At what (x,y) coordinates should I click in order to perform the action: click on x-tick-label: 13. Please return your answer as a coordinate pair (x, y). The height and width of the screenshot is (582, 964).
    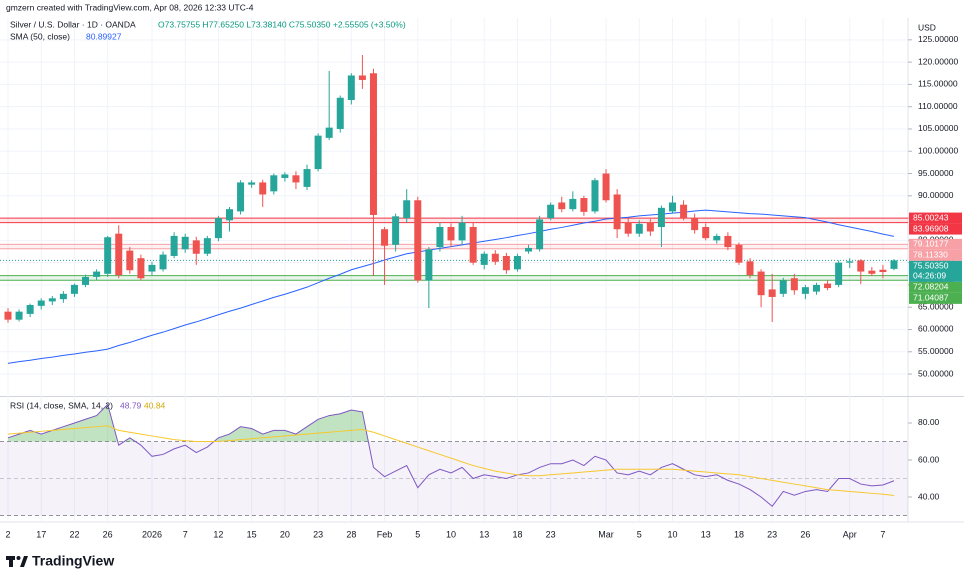
    Looking at the image, I should click on (484, 534).